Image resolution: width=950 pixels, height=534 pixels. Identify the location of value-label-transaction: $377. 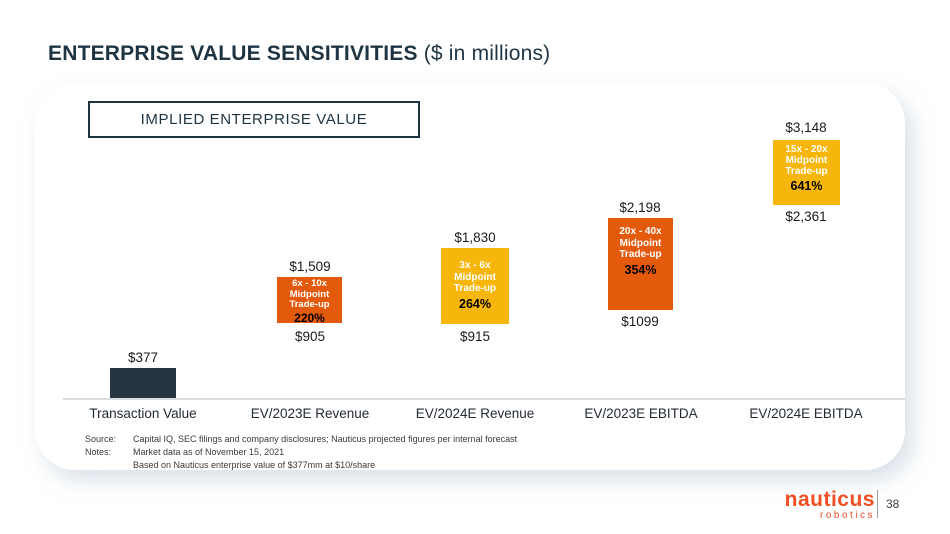
(143, 357).